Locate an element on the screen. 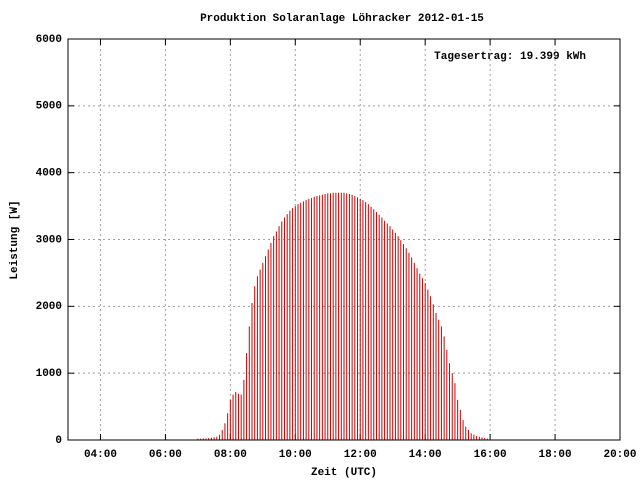  x-tick-label: 10:00 is located at coordinates (295, 455).